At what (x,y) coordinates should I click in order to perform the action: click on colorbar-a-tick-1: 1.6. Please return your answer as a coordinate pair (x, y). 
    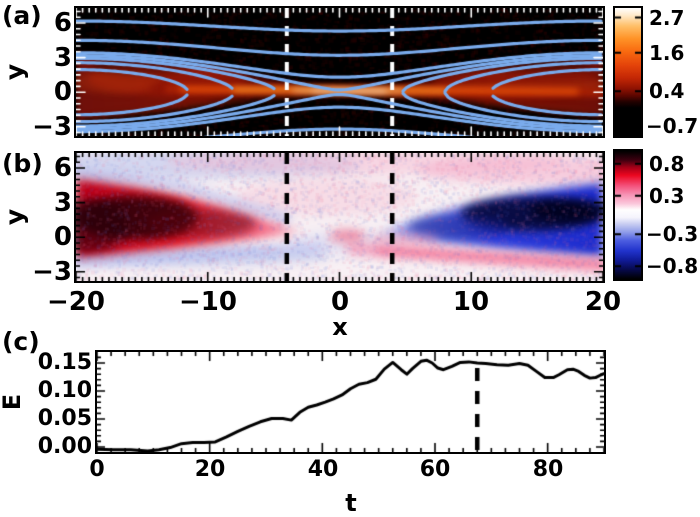
    Looking at the image, I should click on (667, 53).